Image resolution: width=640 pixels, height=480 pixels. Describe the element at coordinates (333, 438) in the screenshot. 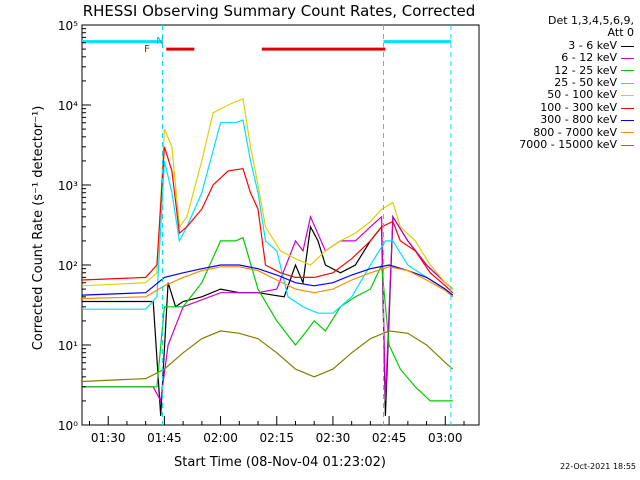

I see `x-tick-label-4: 02:30` at that location.